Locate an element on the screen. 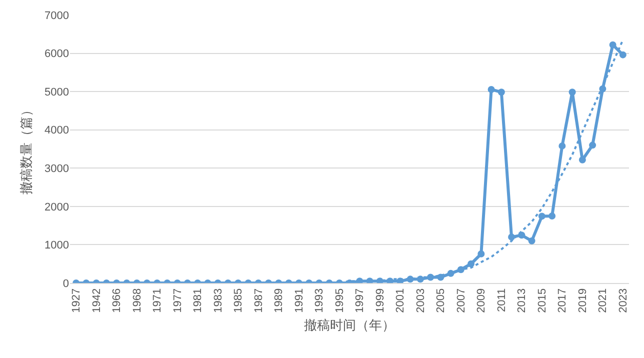 The width and height of the screenshot is (644, 358). x-tick-label: 1942 is located at coordinates (96, 300).